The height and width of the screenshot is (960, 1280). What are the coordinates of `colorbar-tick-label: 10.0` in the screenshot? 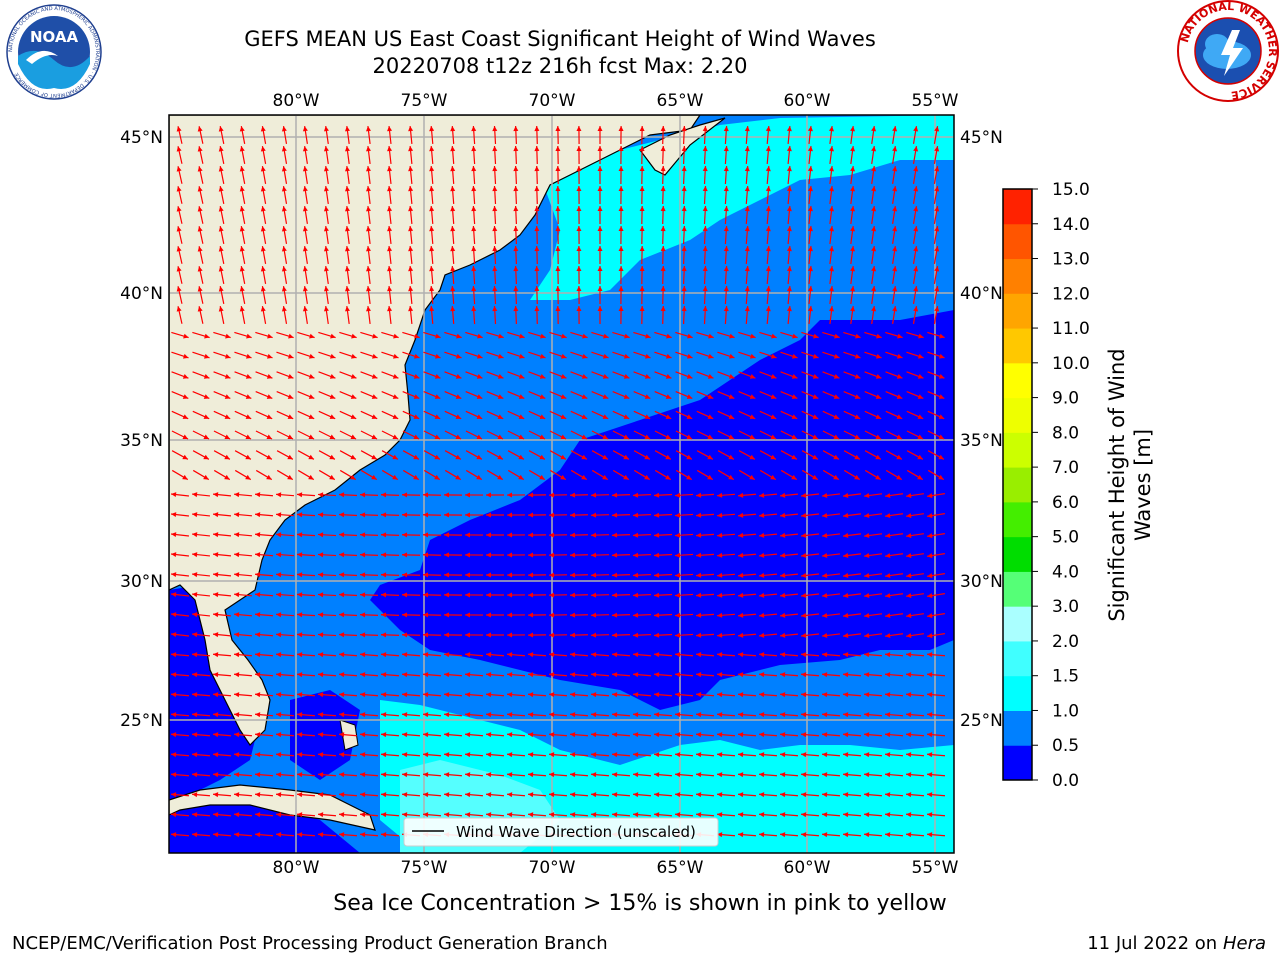 It's located at (1071, 364).